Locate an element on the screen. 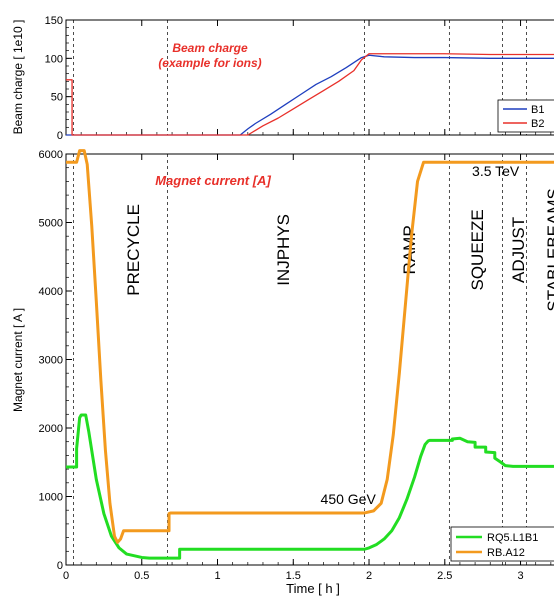 The width and height of the screenshot is (554, 599). beam-charge-series is located at coordinates (310, 94).